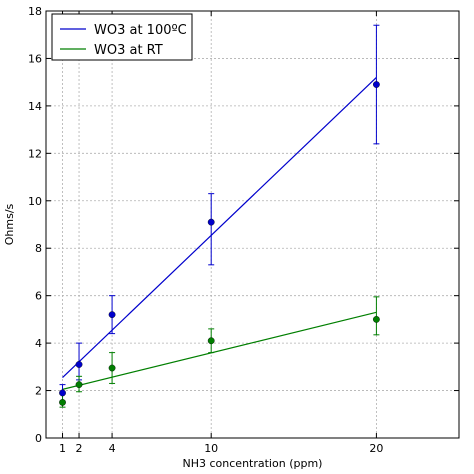  Describe the element at coordinates (376, 448) in the screenshot. I see `x-tick-label: 20` at that location.